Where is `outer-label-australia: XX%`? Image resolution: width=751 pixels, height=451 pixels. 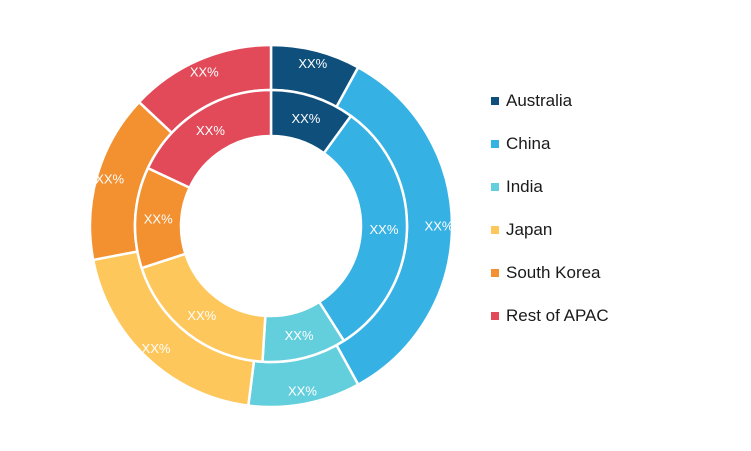
outer-label-australia: XX% is located at coordinates (312, 63).